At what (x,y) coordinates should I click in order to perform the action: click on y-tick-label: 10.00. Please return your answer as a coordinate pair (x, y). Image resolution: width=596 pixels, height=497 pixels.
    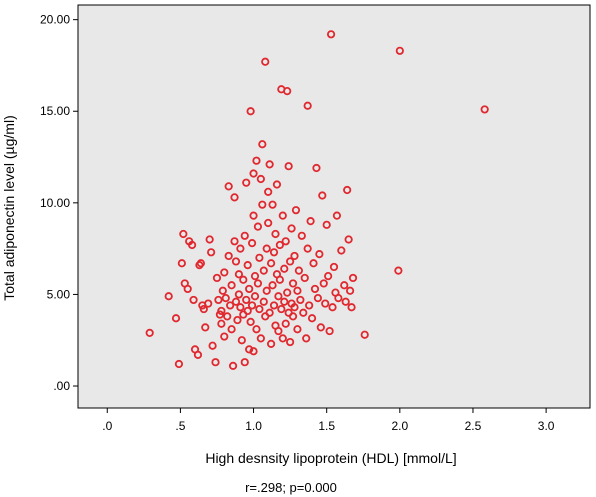
    Looking at the image, I should click on (55, 203).